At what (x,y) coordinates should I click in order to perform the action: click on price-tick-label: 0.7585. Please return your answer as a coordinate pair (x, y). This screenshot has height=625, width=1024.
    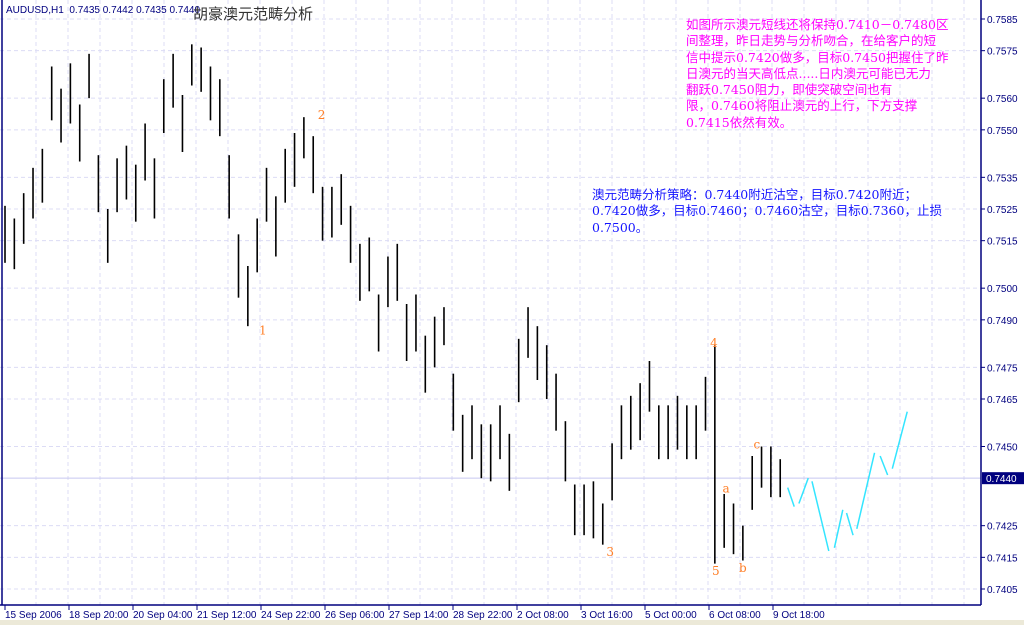
    Looking at the image, I should click on (1002, 20).